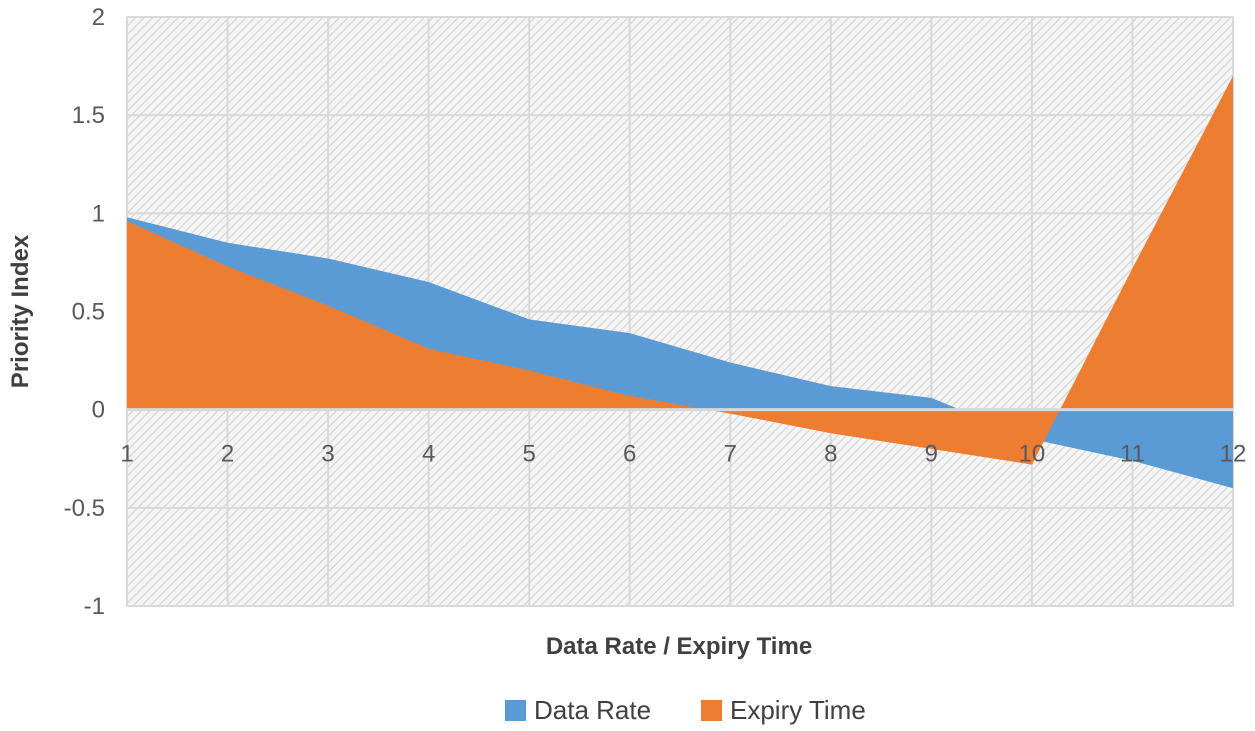 This screenshot has height=731, width=1255. Describe the element at coordinates (730, 454) in the screenshot. I see `x-tick-label: 7` at that location.